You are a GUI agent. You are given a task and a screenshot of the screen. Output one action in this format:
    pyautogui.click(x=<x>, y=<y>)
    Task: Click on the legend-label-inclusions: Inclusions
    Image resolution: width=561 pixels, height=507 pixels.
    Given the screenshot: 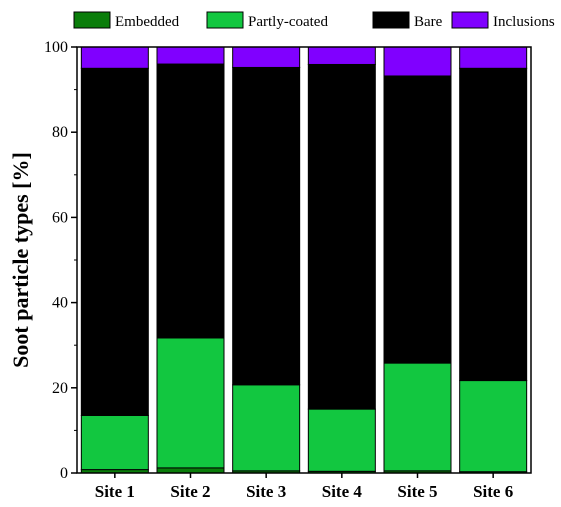 What is the action you would take?
    pyautogui.click(x=524, y=22)
    